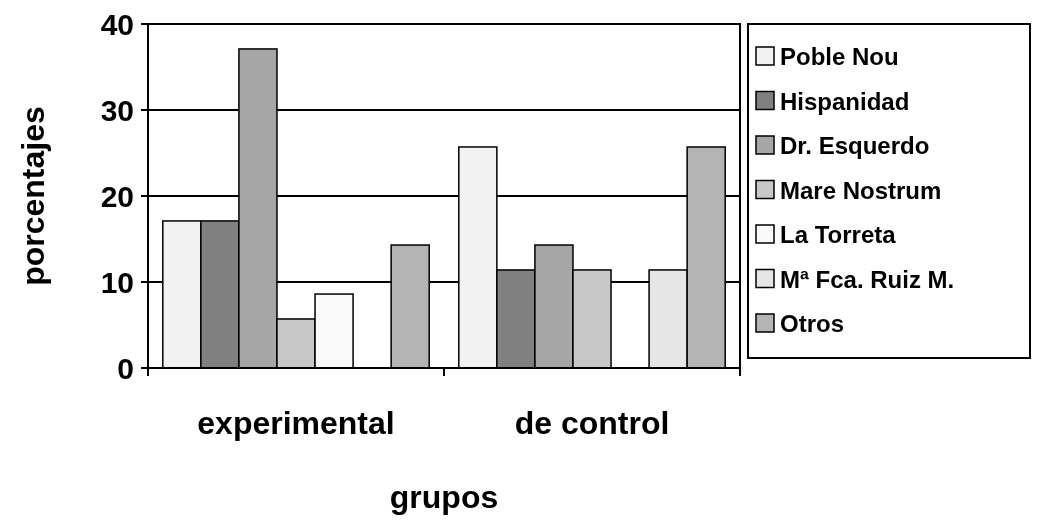 Image resolution: width=1042 pixels, height=526 pixels. What do you see at coordinates (839, 57) in the screenshot?
I see `legend-label: Poble Nou` at bounding box center [839, 57].